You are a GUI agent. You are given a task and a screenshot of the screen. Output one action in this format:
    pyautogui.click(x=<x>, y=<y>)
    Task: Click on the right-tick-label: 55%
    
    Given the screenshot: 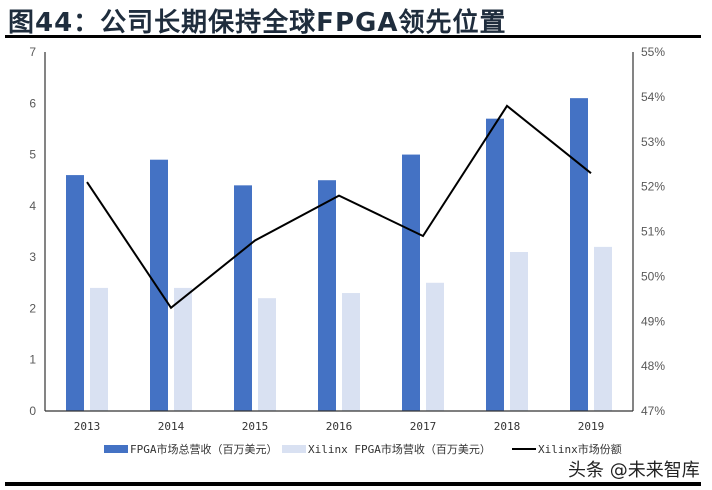 What is the action you would take?
    pyautogui.click(x=653, y=52)
    